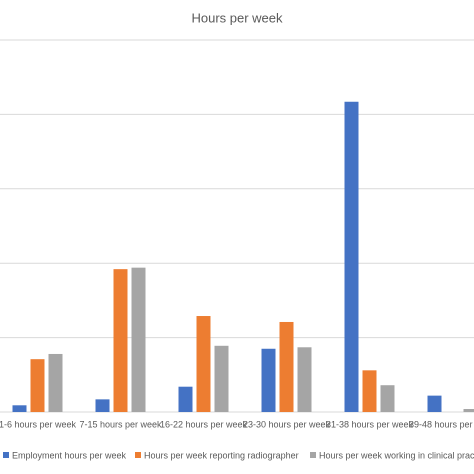 Image resolution: width=474 pixels, height=474 pixels. What do you see at coordinates (69, 455) in the screenshot?
I see `legend-label: Employment hours per week` at bounding box center [69, 455].